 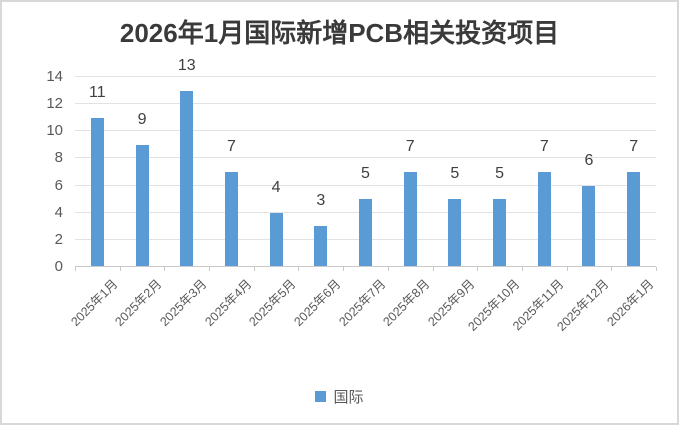 I want to click on x-axis-label: 2025年7月, so click(x=362, y=302).